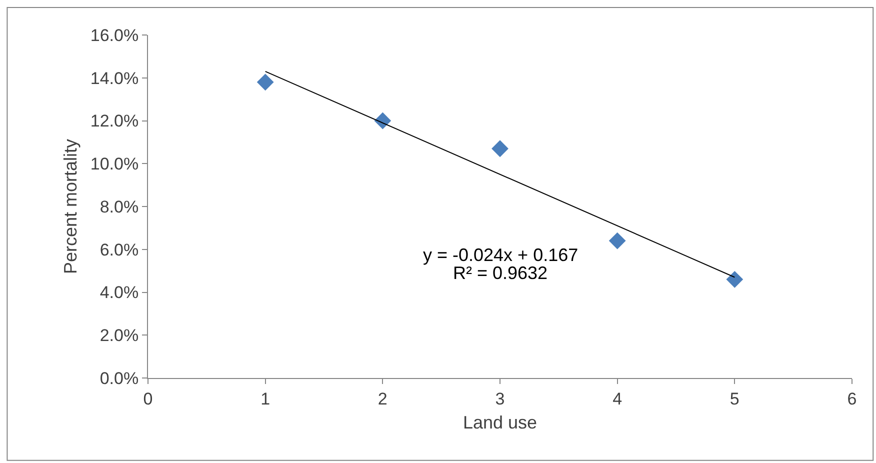  I want to click on y-tick-label: 0.0%, so click(119, 378).